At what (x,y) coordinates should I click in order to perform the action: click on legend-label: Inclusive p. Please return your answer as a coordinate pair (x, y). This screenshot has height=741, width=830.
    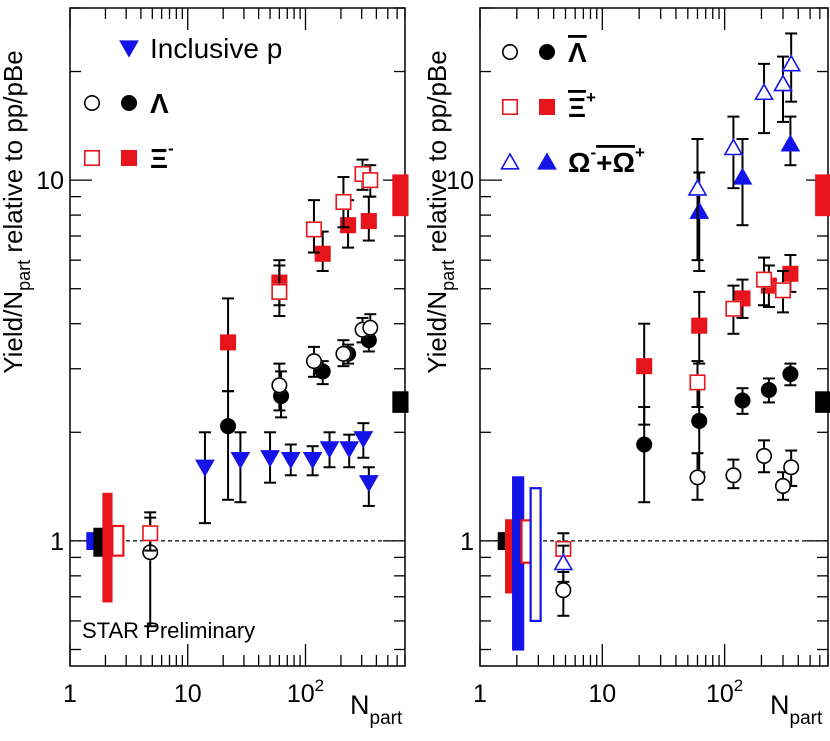
    Looking at the image, I should click on (216, 48).